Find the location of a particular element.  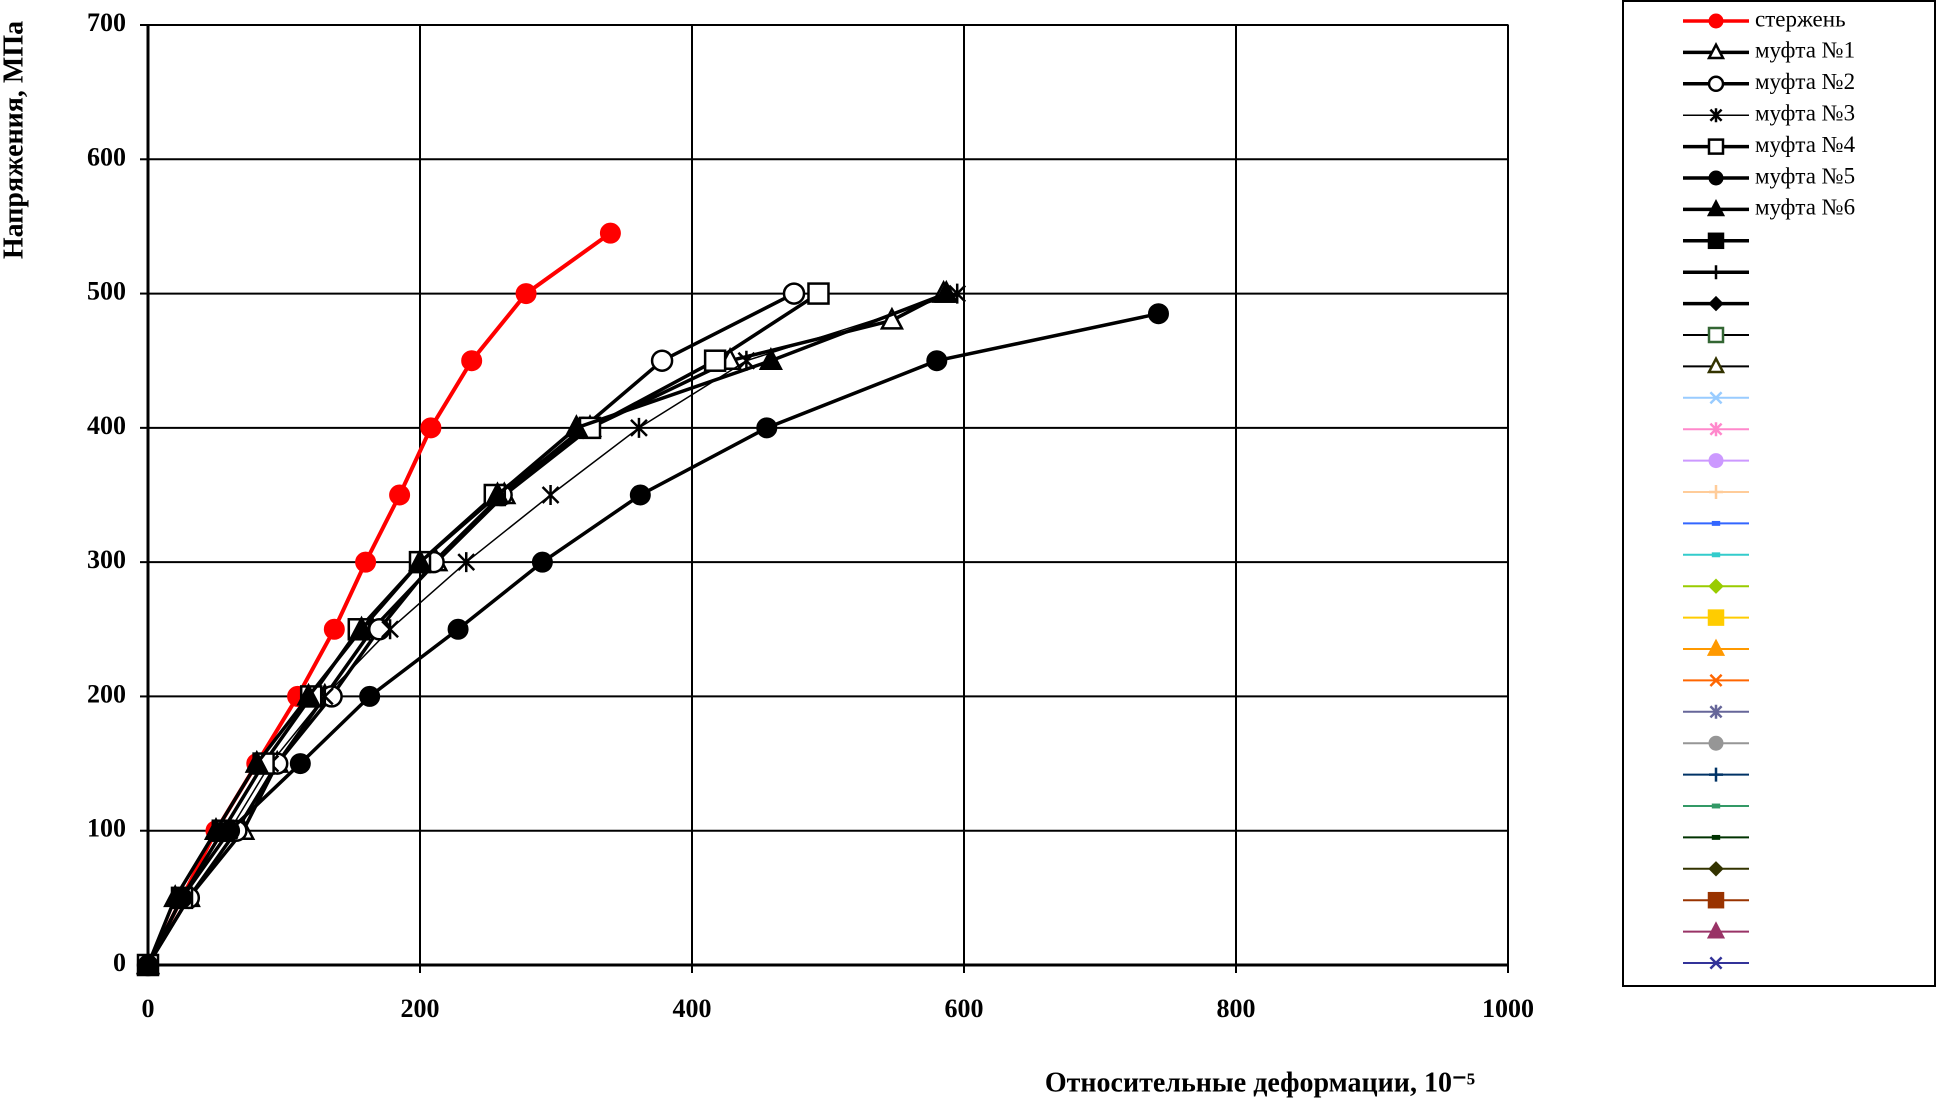

y-tick-label: 500 is located at coordinates (106, 291).